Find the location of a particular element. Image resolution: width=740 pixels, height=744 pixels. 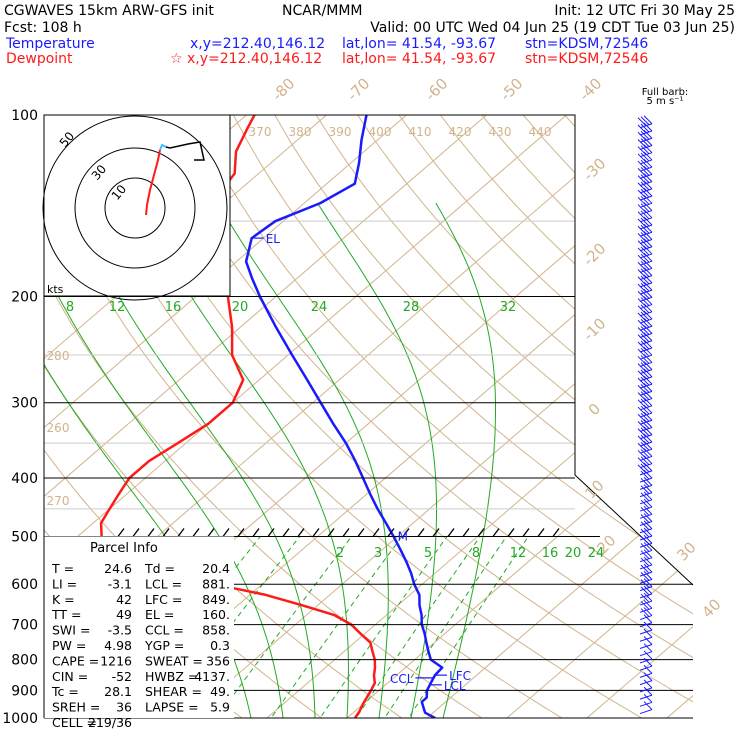

pressure-label-100: 100 is located at coordinates (24, 116).